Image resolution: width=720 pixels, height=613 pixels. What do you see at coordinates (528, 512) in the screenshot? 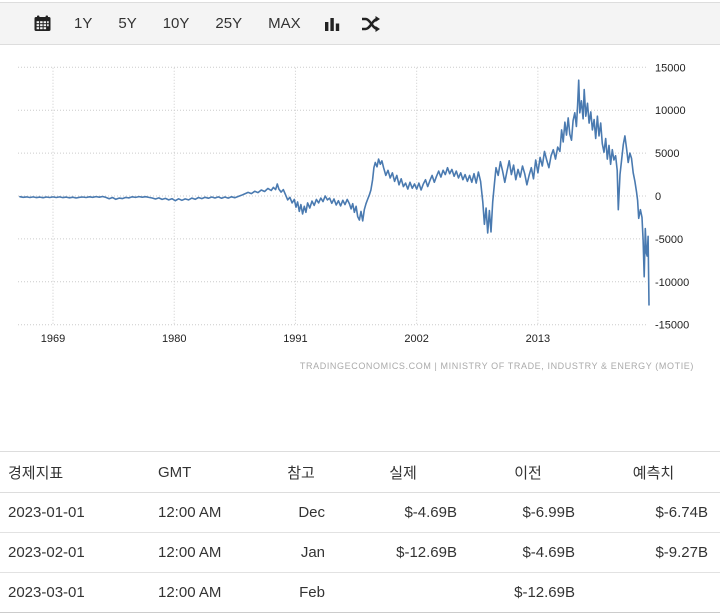
I see `calendar-cell: $-6.99B` at bounding box center [528, 512].